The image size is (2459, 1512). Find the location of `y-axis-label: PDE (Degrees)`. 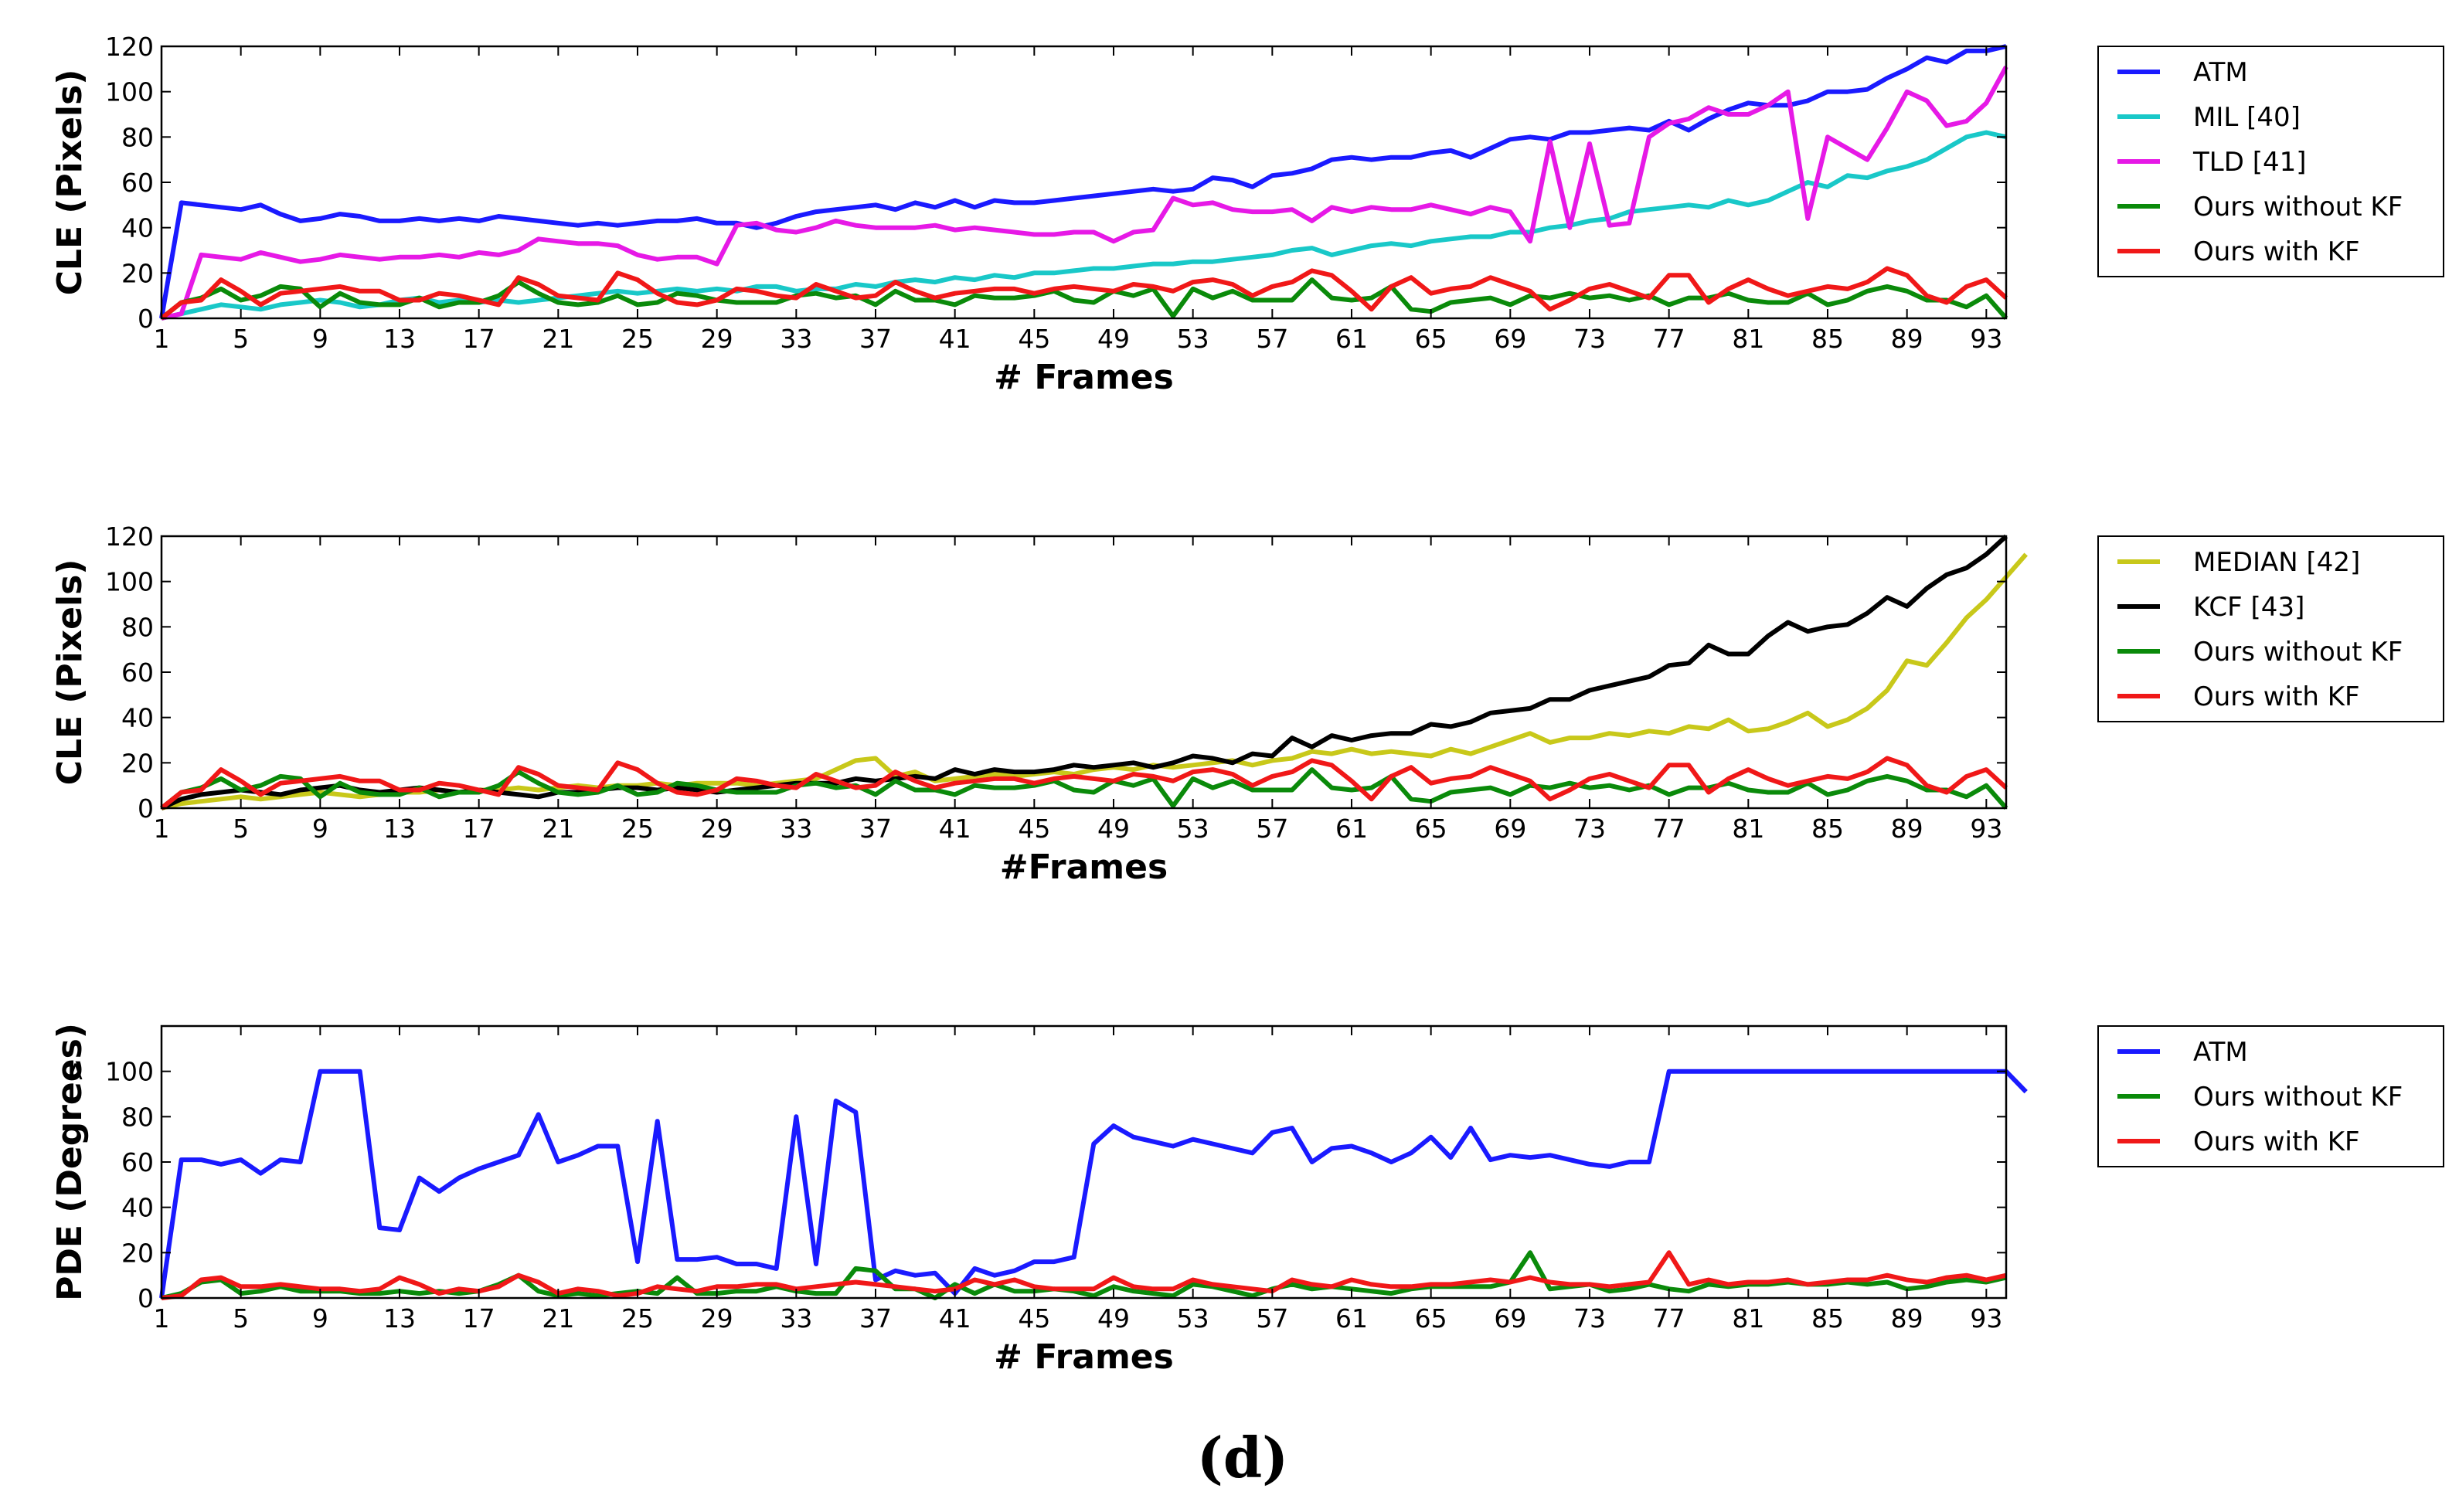

y-axis-label: PDE (Degrees) is located at coordinates (70, 1162).